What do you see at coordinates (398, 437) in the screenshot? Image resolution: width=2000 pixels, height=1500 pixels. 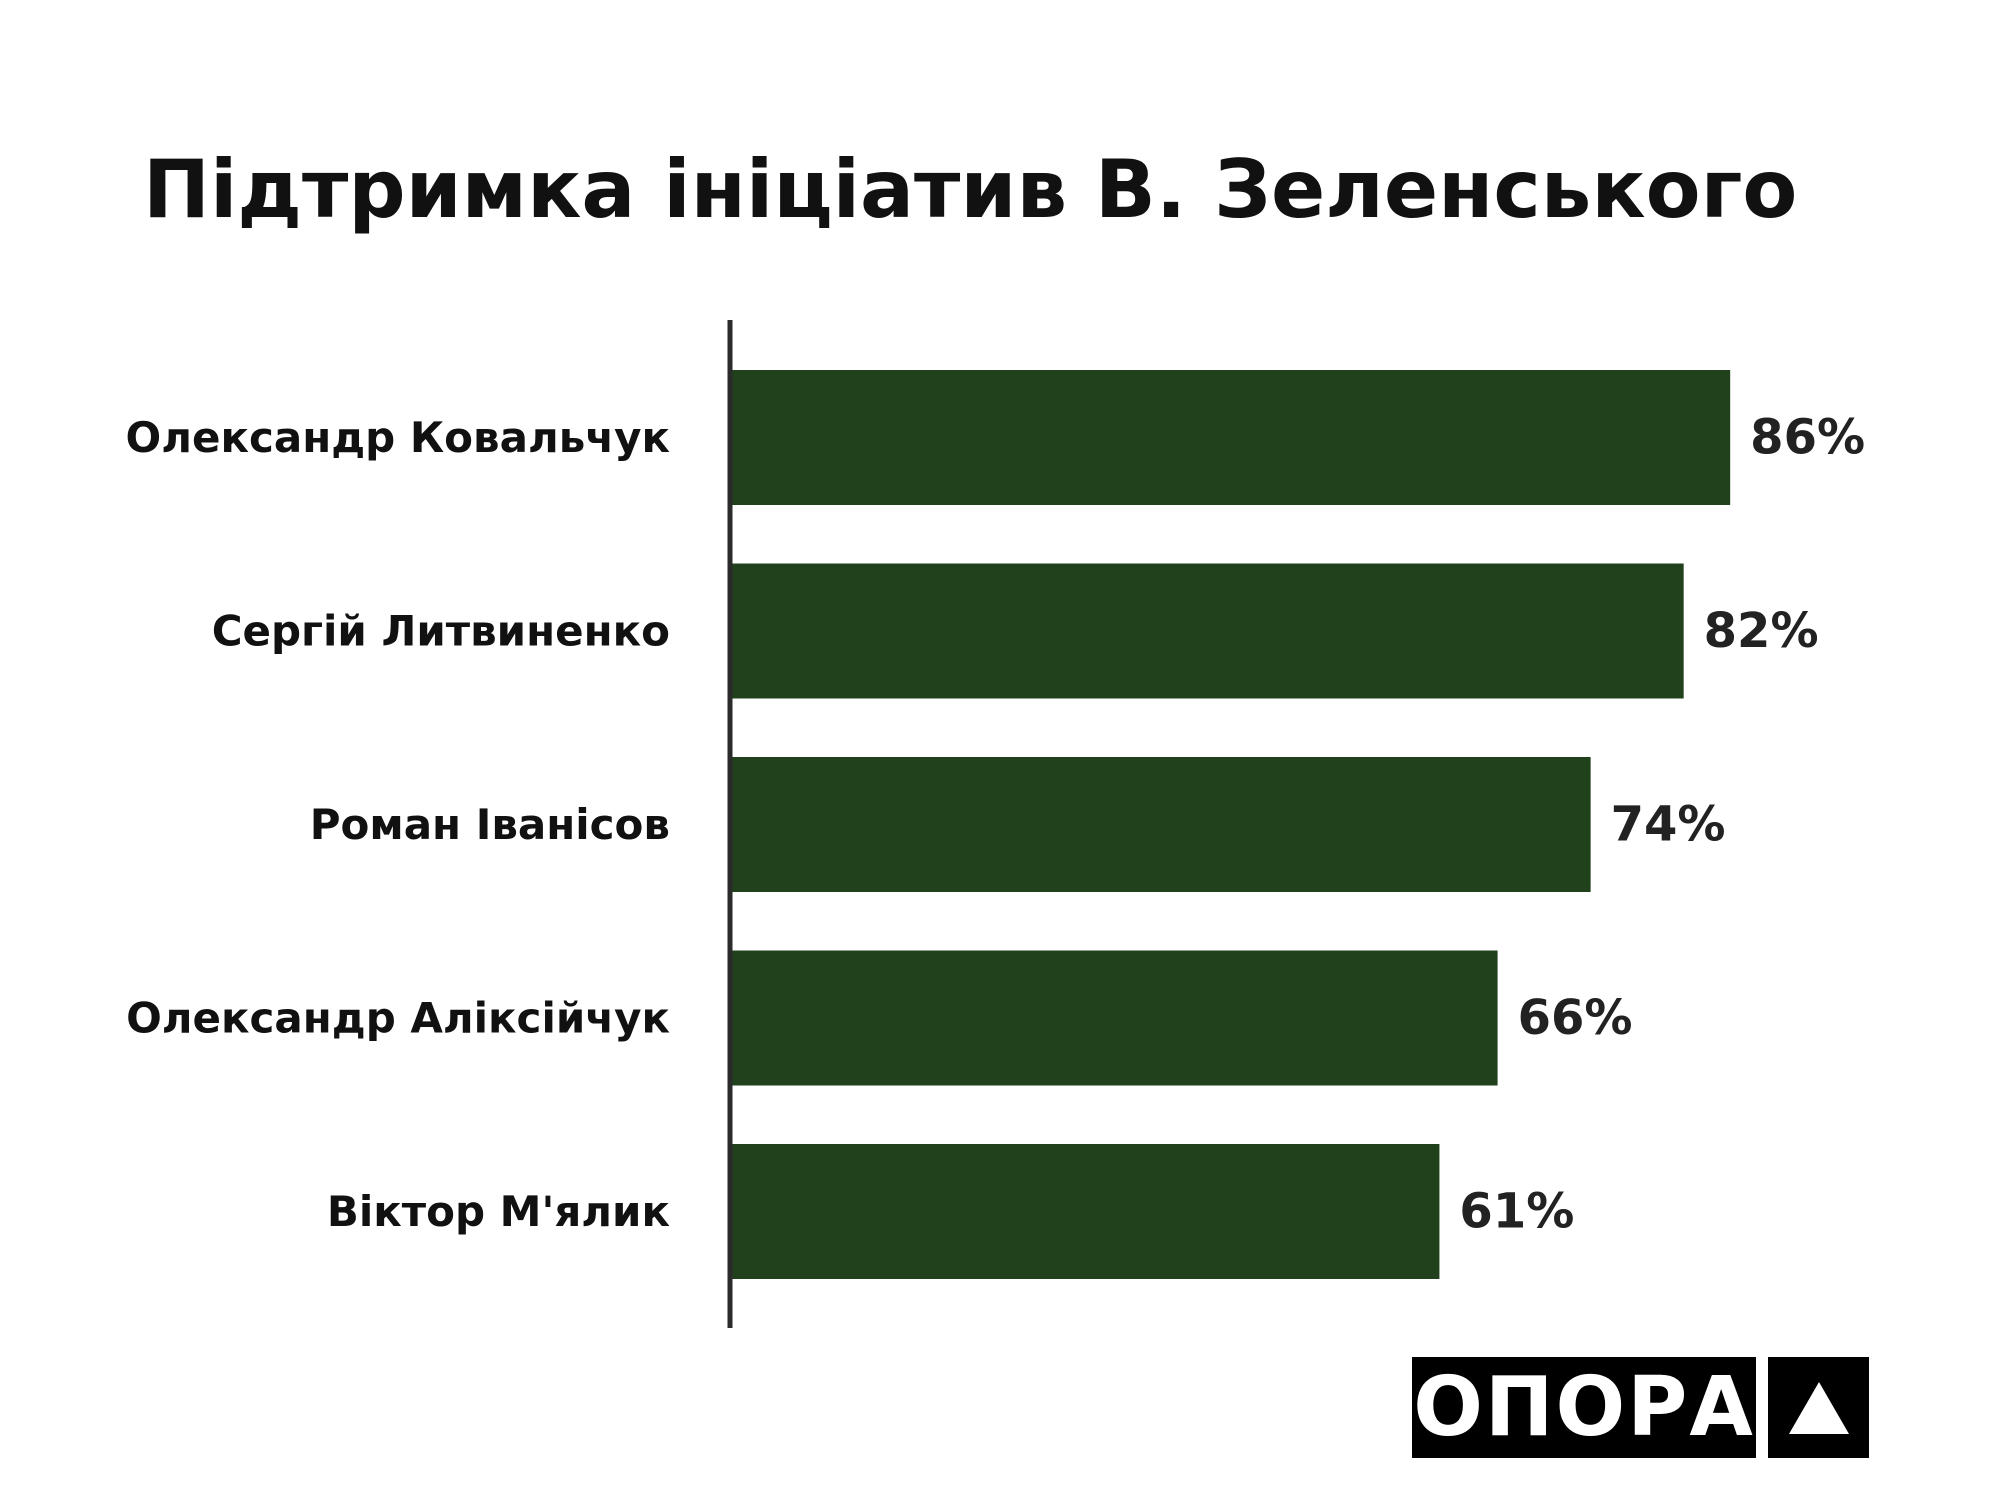 I see `category-label: Олександр Ковальчук` at bounding box center [398, 437].